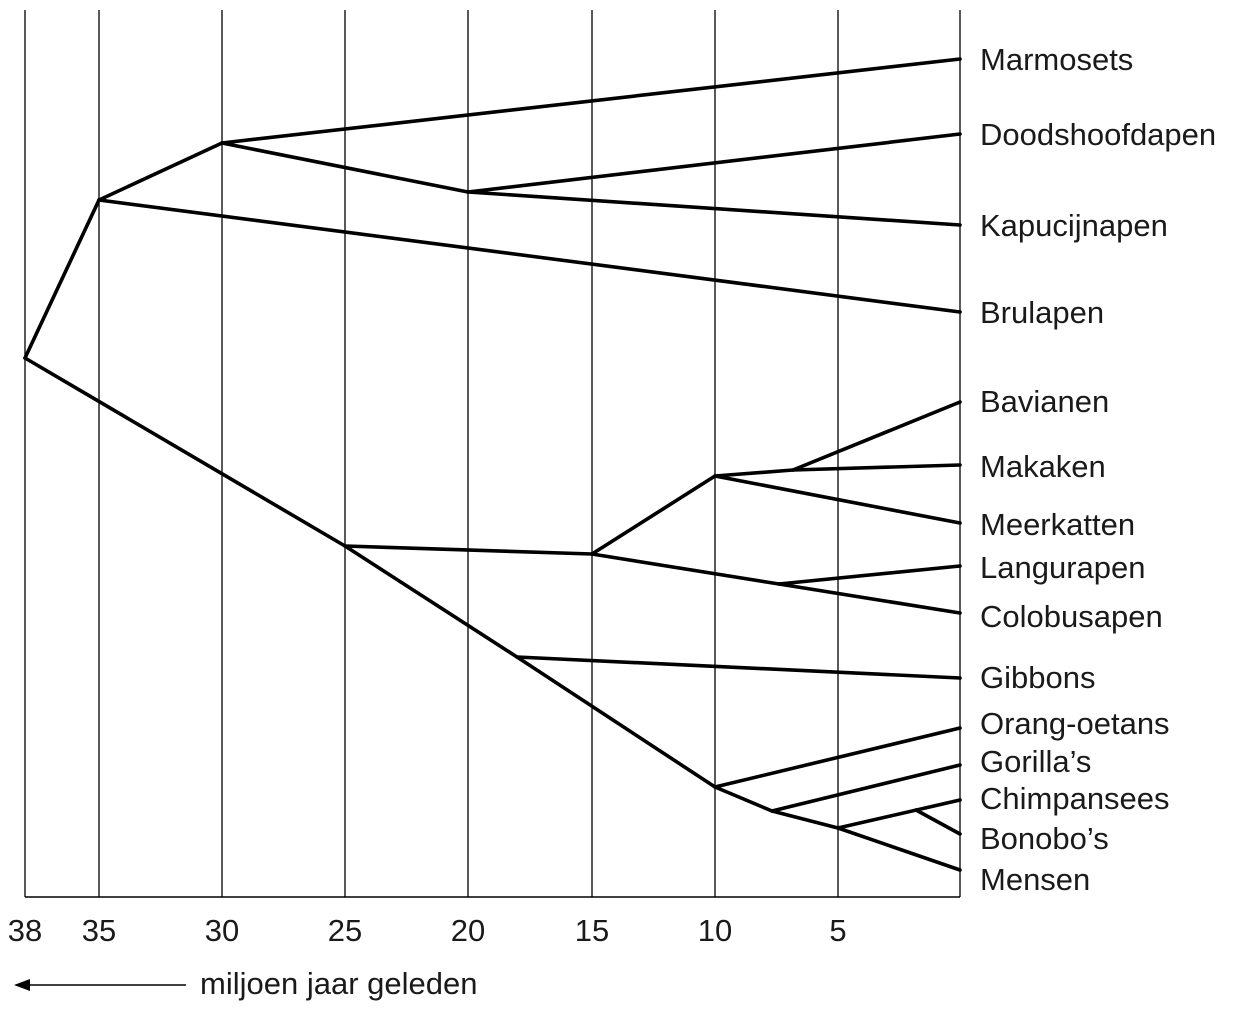 The image size is (1253, 1009). I want to click on branch-node25-to-node18, so click(431, 601).